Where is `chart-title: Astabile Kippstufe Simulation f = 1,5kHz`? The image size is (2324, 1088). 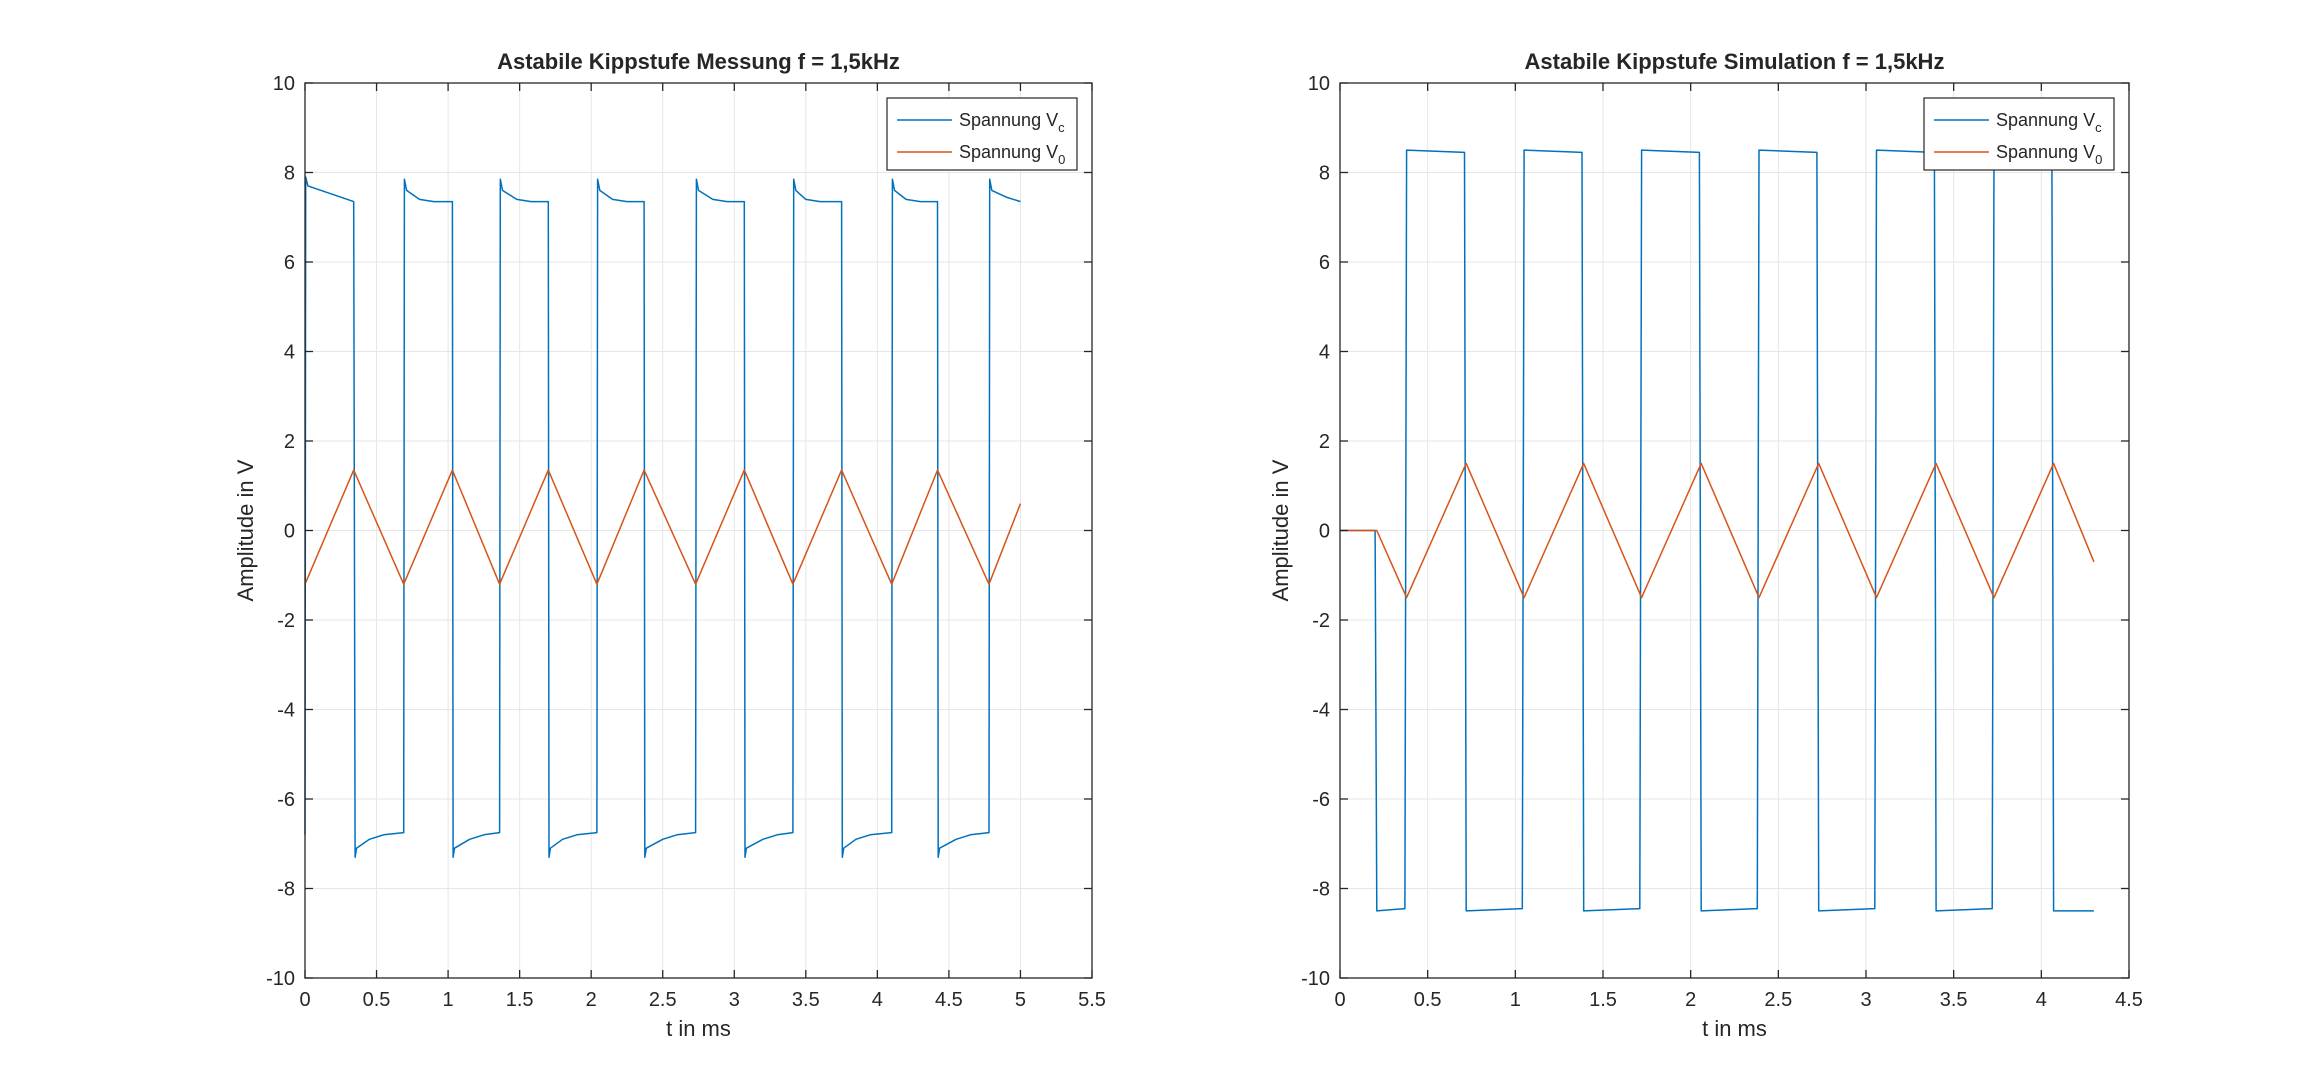 chart-title: Astabile Kippstufe Simulation f = 1,5kHz is located at coordinates (1735, 61).